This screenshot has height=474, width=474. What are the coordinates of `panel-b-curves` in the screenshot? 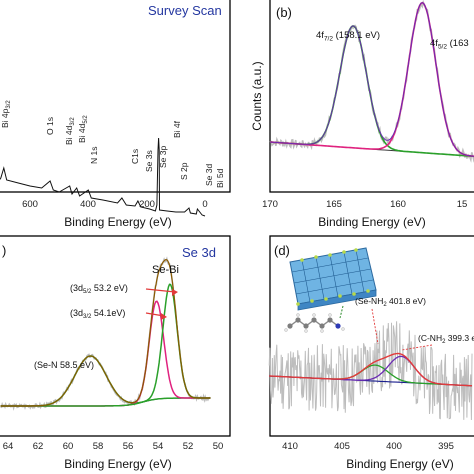 It's located at (371, 81).